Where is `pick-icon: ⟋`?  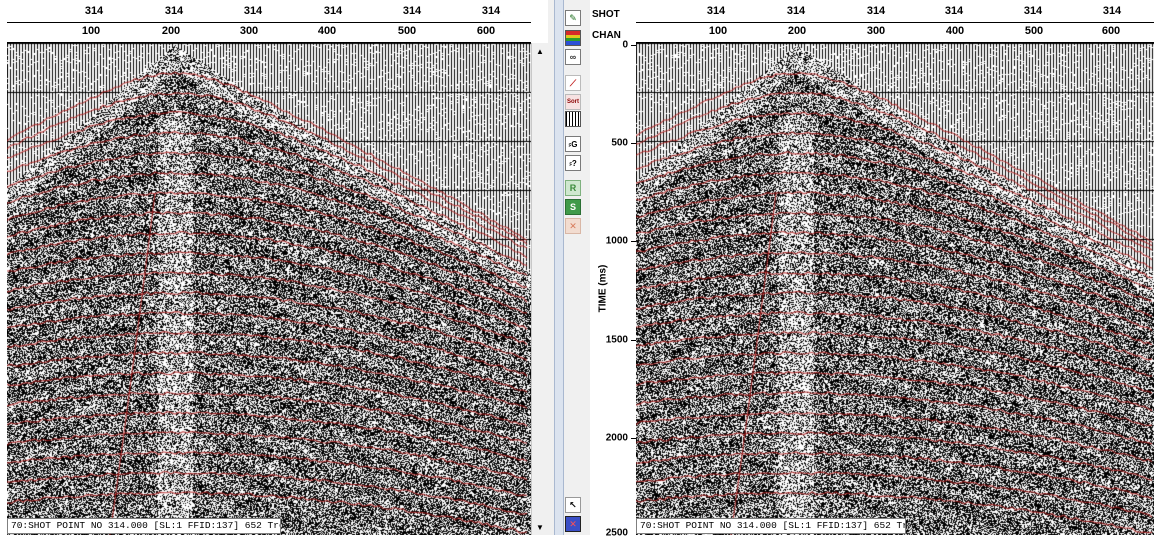 pick-icon: ⟋ is located at coordinates (573, 83).